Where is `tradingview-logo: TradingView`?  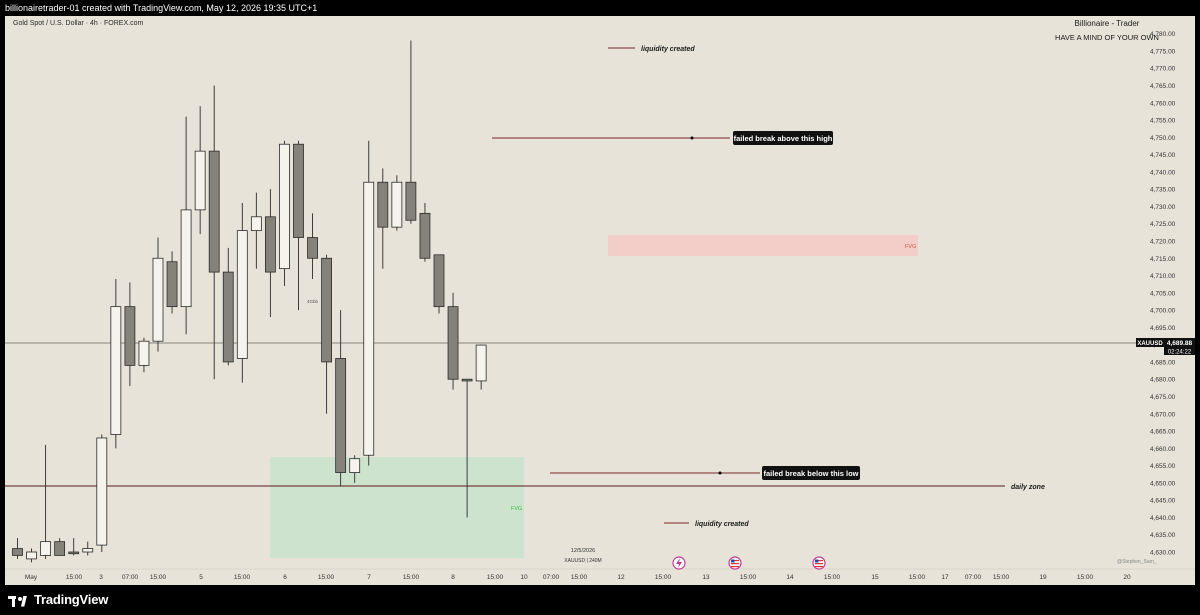 tradingview-logo: TradingView is located at coordinates (58, 599).